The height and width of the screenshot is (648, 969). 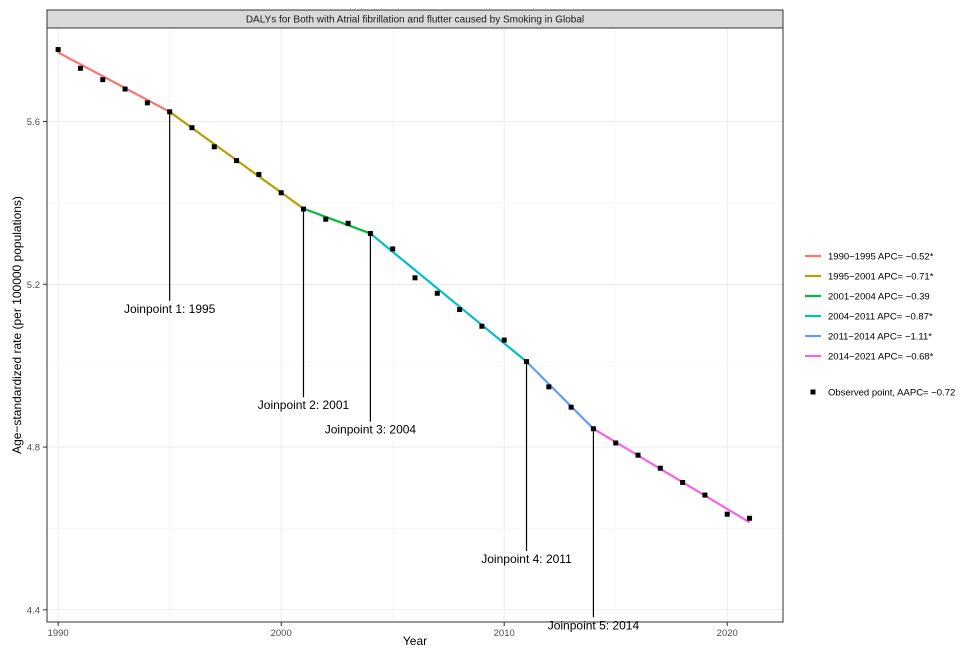 I want to click on joinpoint-label: Joinpoint 2: 2001, so click(x=304, y=405).